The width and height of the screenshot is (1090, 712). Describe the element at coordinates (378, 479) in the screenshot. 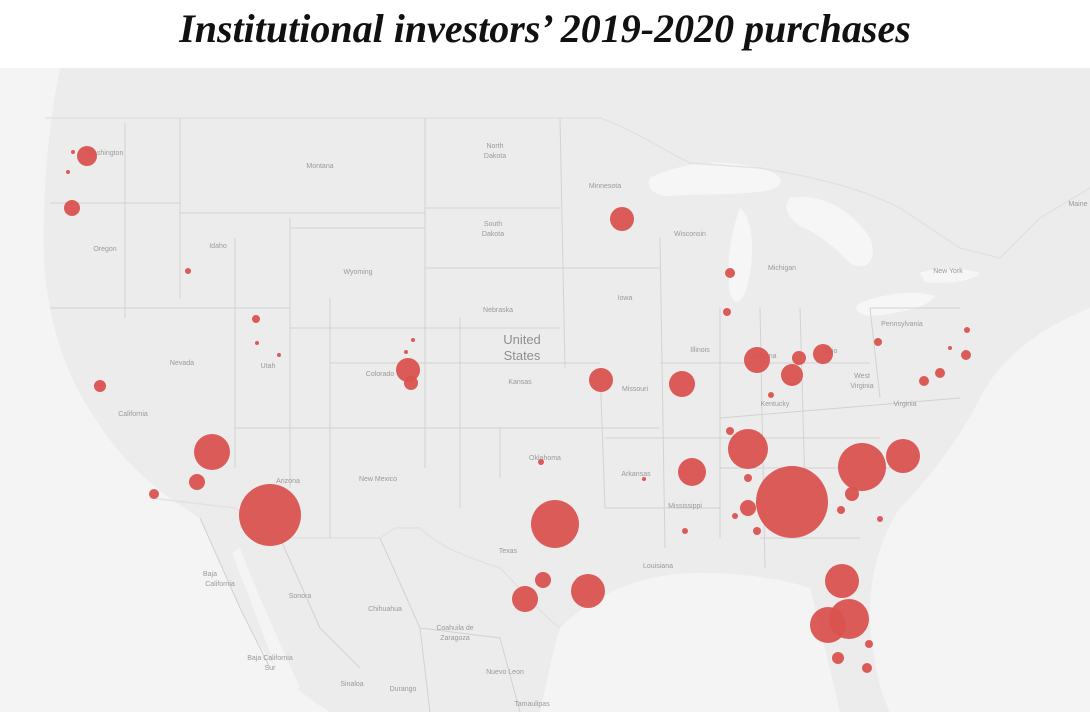

I see `region-label: New Mexico` at that location.